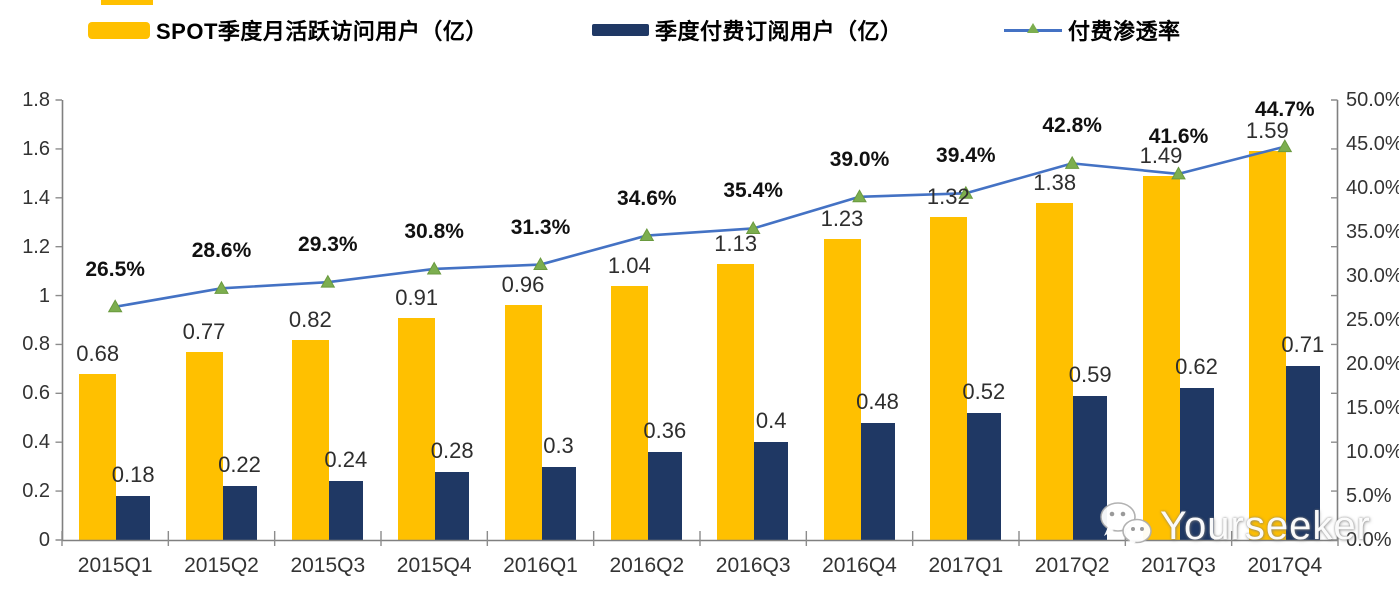 The width and height of the screenshot is (1399, 596). I want to click on top-crop-artifact, so click(127, 2).